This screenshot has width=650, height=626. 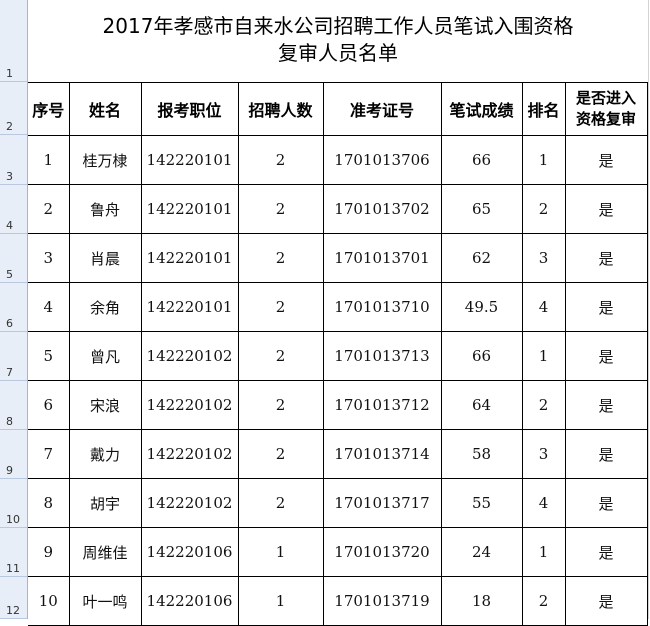 I want to click on cell-seq: 3, so click(x=49, y=258).